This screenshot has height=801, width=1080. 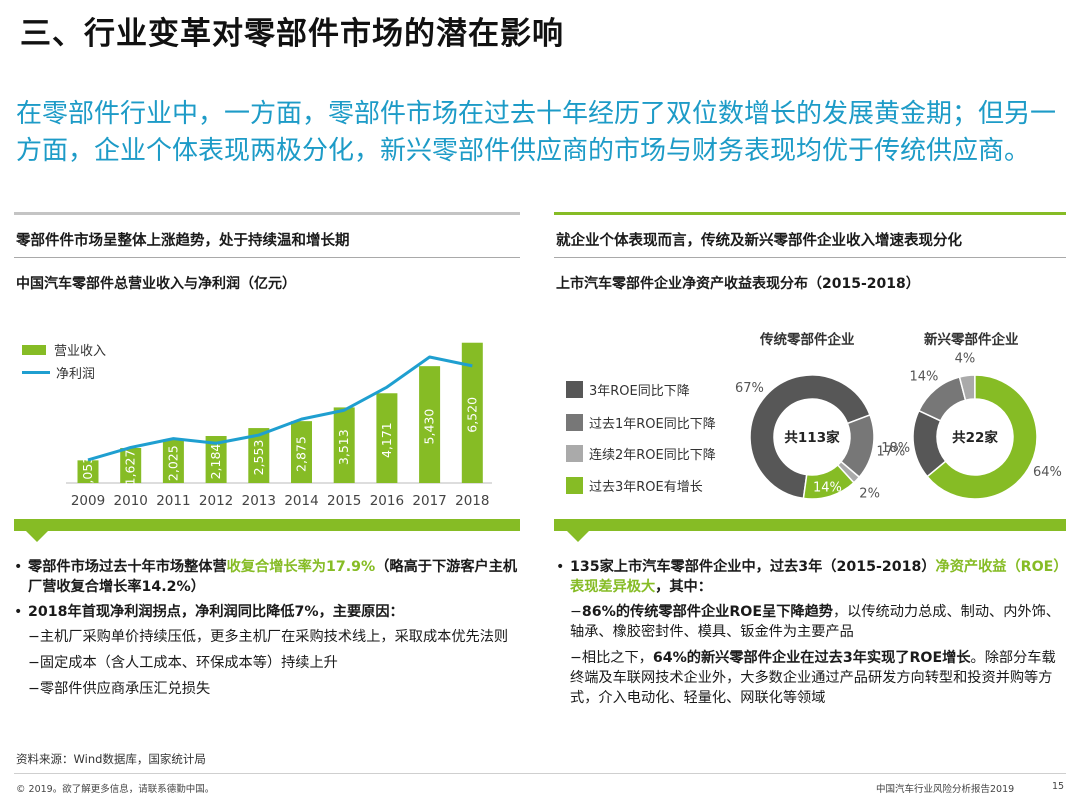 I want to click on legend-revenue-label: 营业收入, so click(x=80, y=351).